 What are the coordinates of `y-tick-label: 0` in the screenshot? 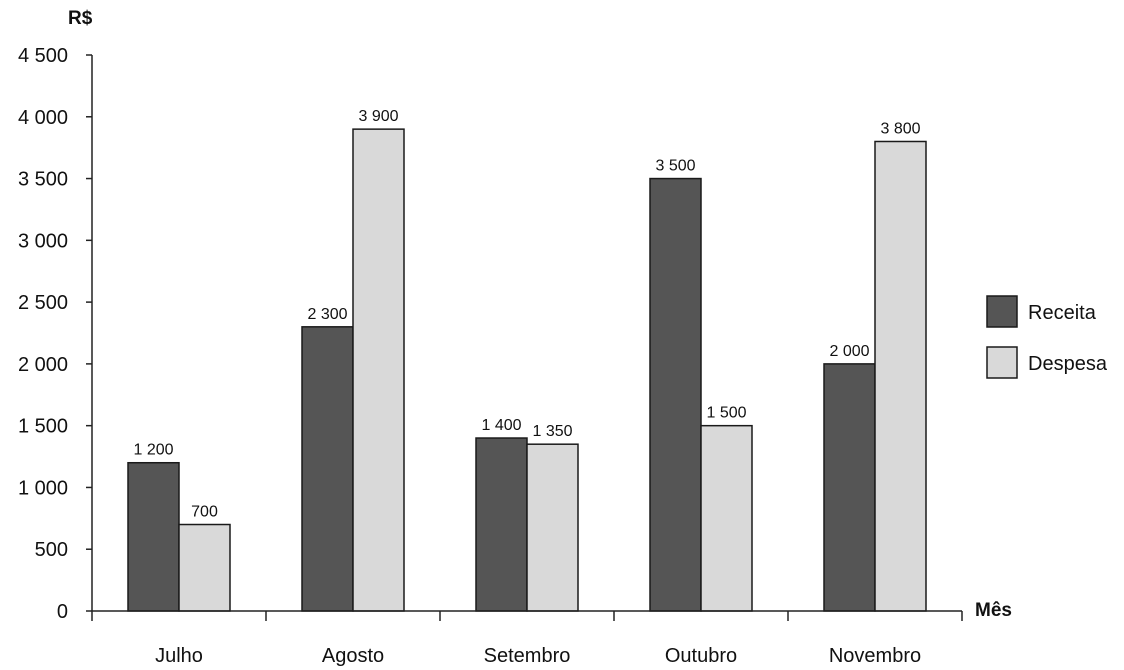 It's located at (62, 612).